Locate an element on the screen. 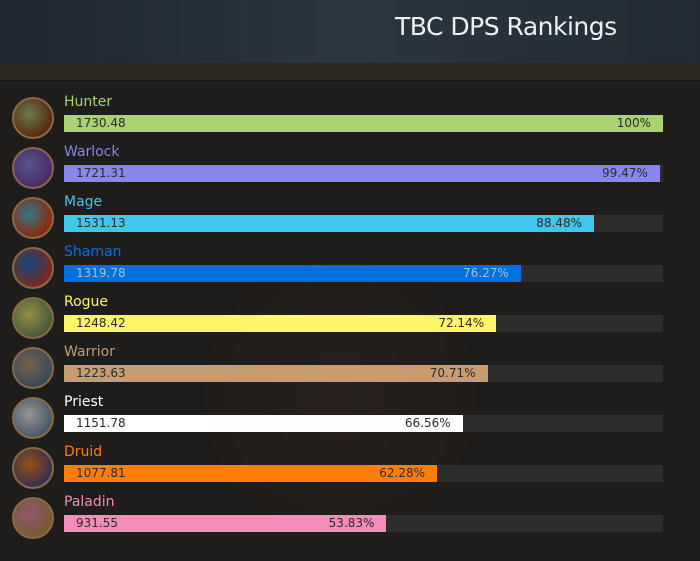 Image resolution: width=700 pixels, height=561 pixels. bar-paladin: 931.55 53.83% is located at coordinates (225, 523).